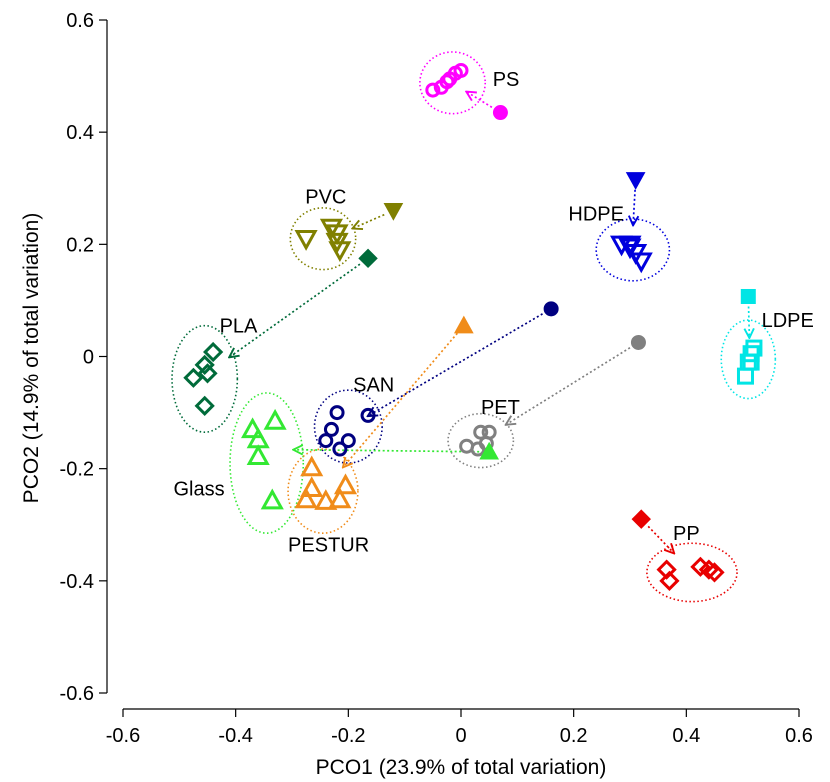 This screenshot has width=830, height=782. What do you see at coordinates (77, 582) in the screenshot?
I see `y-tick-label: -0.4` at bounding box center [77, 582].